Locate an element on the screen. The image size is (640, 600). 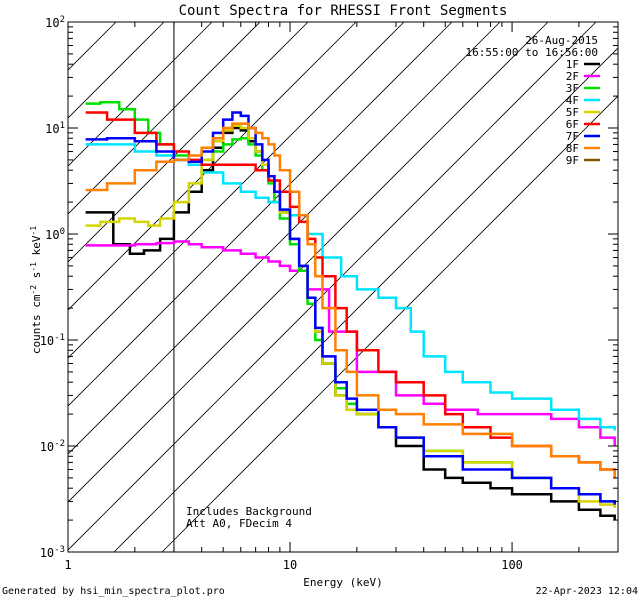
y-tick-label: 100 is located at coordinates (55, 234).